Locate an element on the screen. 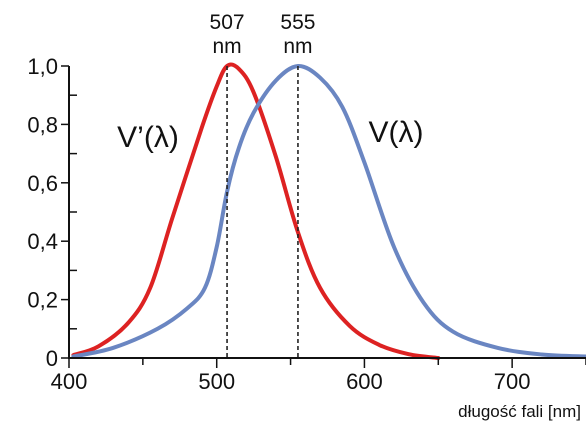  peak-unit-507: nm is located at coordinates (226, 46).